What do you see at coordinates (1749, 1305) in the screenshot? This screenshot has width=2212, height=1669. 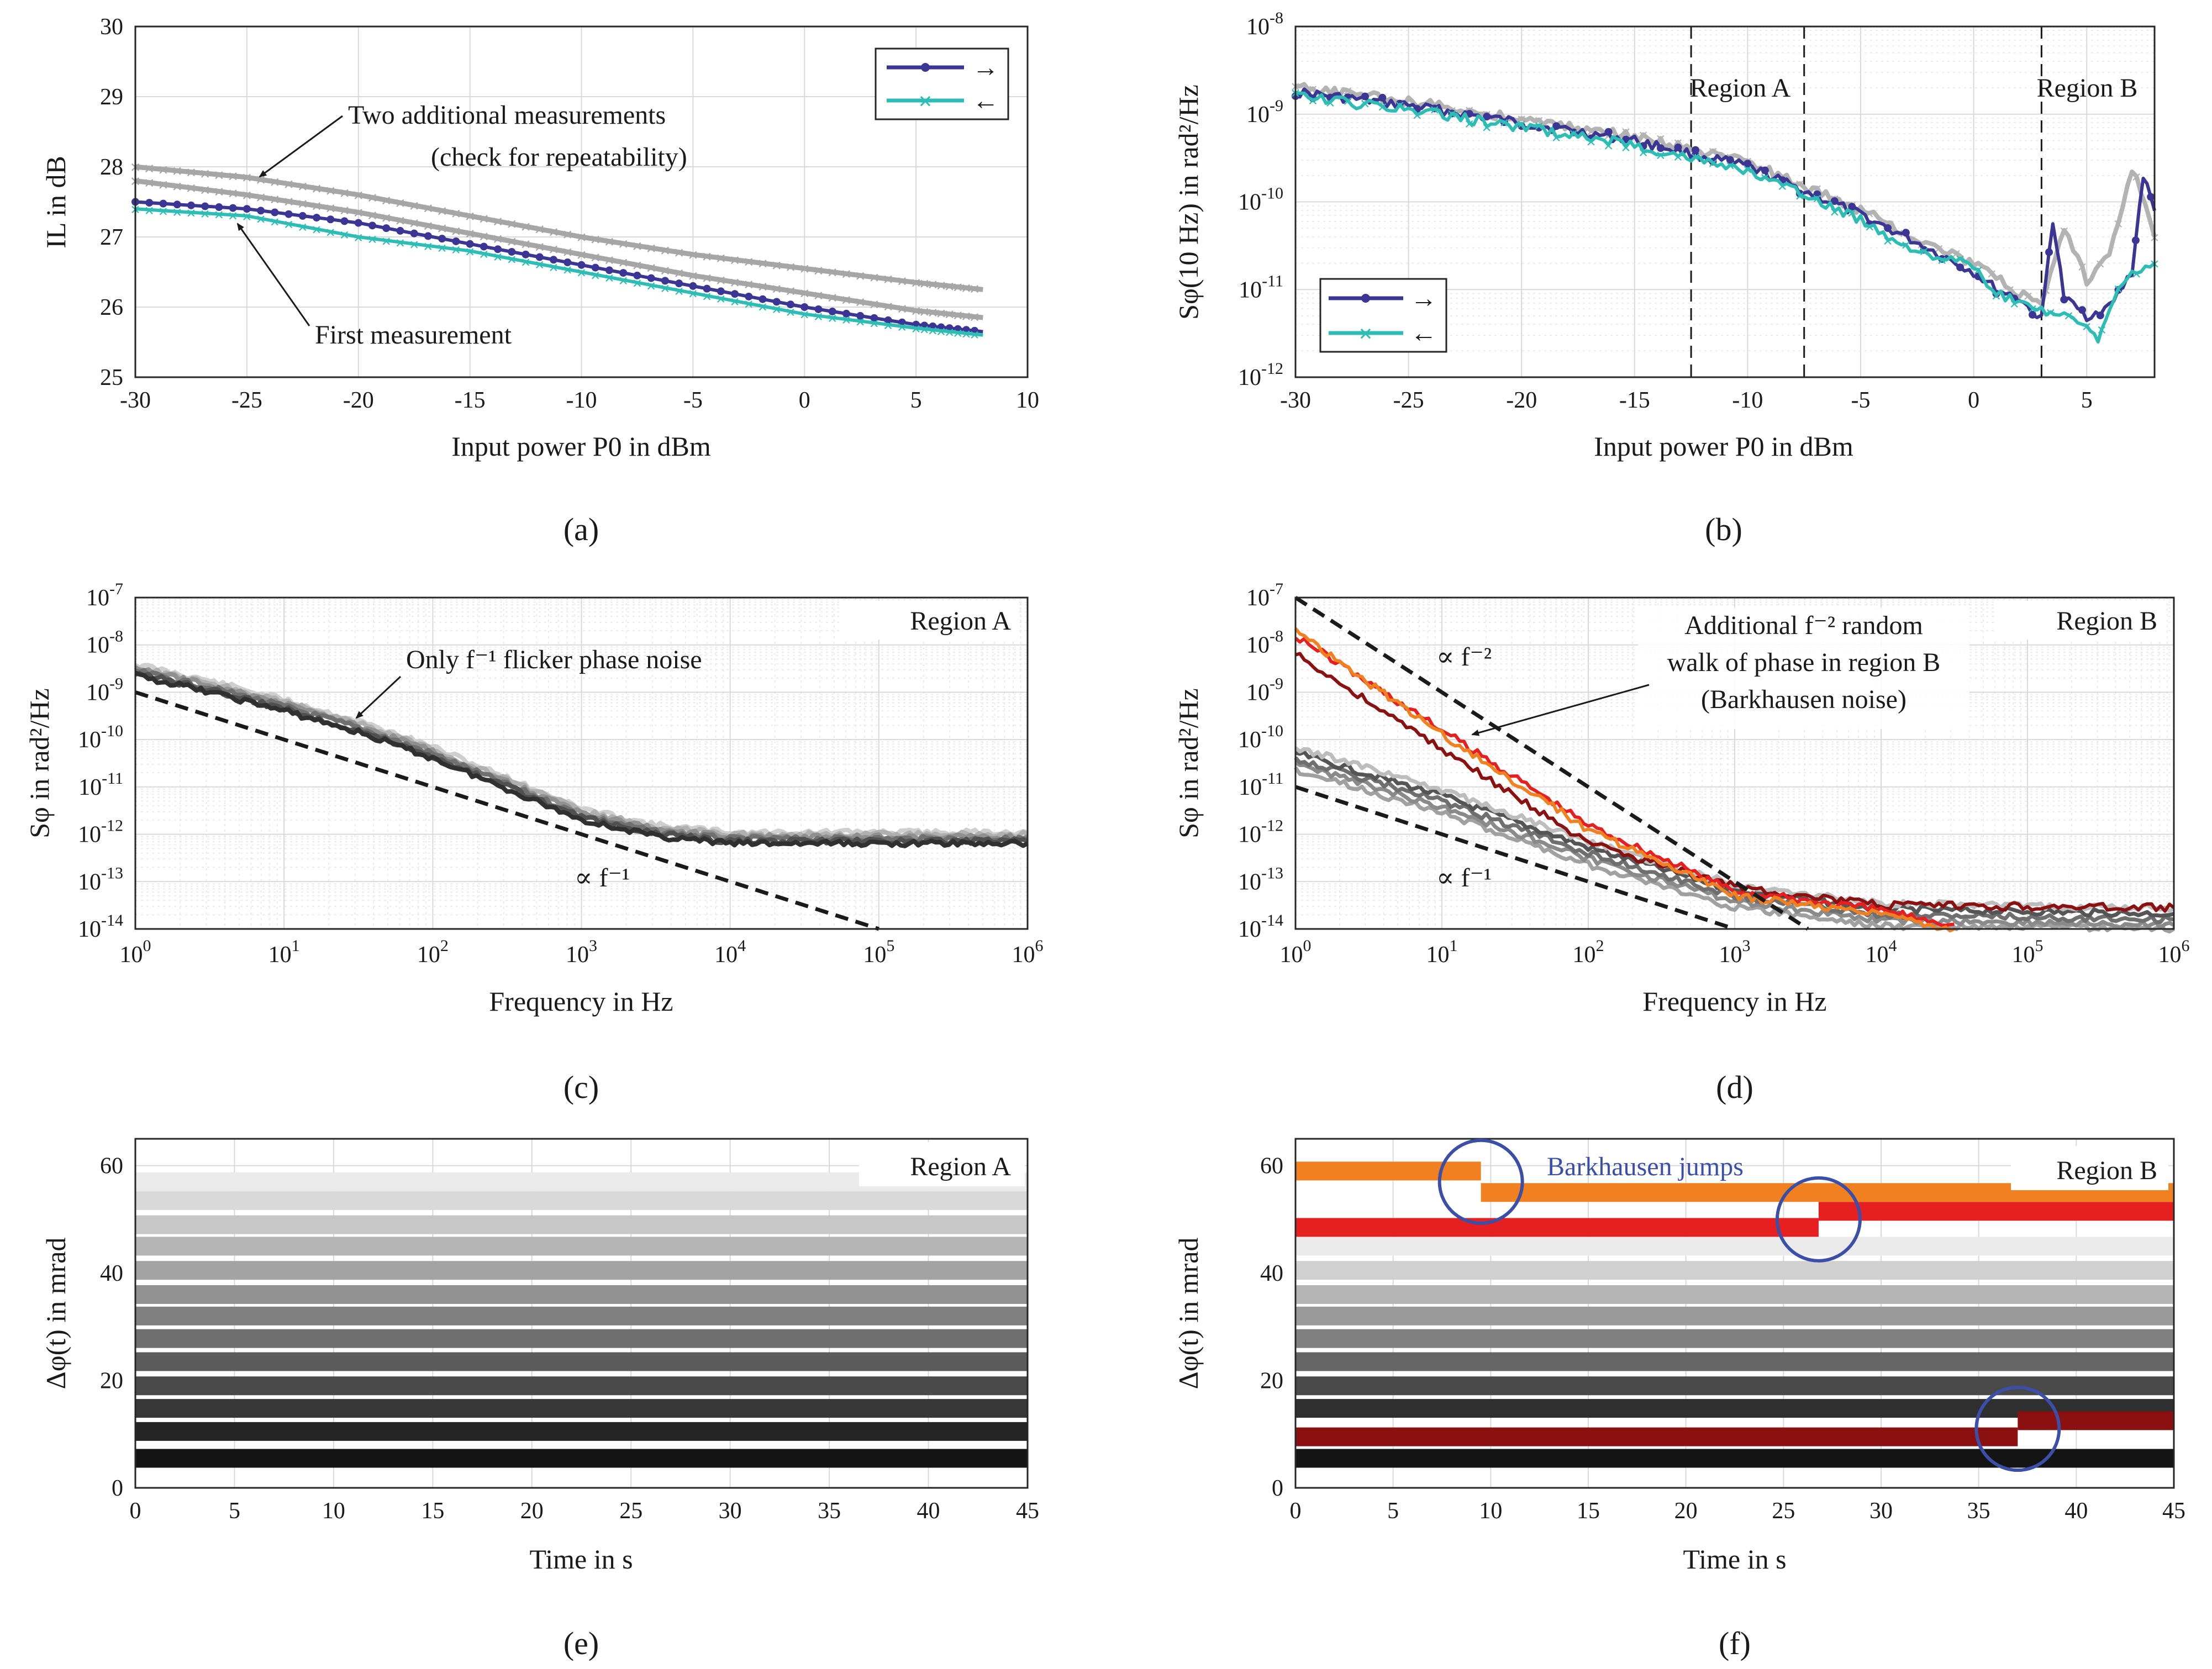 I see `panel-f-jump-circles` at bounding box center [1749, 1305].